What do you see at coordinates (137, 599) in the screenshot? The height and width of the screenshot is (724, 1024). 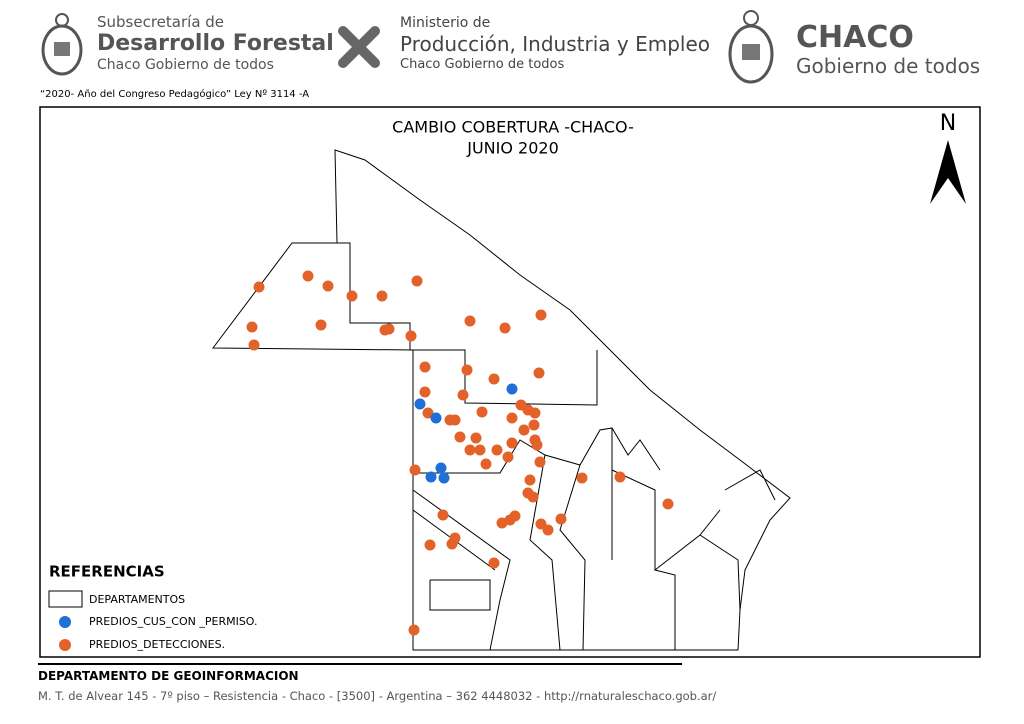 I see `legend-label: DEPARTAMENTOS` at bounding box center [137, 599].